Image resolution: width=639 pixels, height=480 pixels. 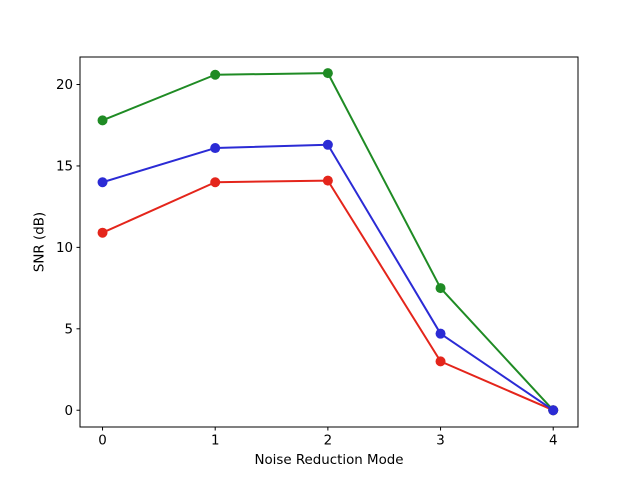 What do you see at coordinates (64, 248) in the screenshot?
I see `y-tick-label: 10` at bounding box center [64, 248].